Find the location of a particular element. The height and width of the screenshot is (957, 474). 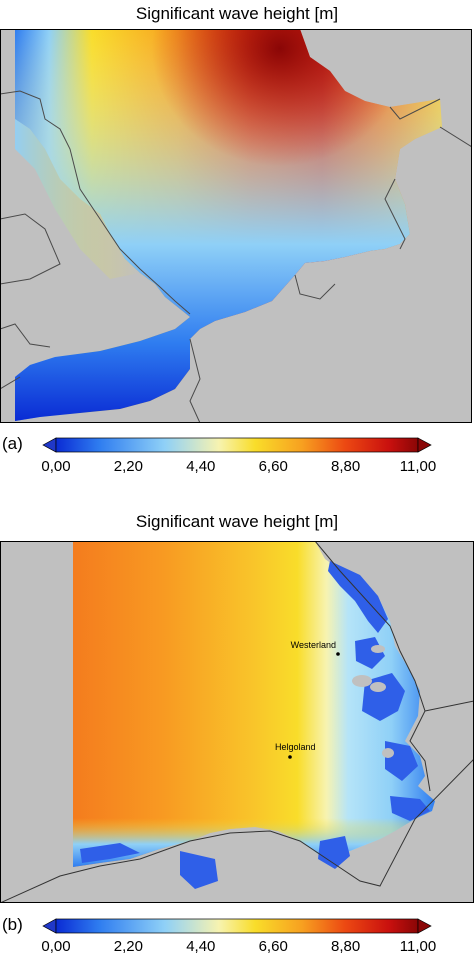

panel-b-title: Significant wave height [m] is located at coordinates (237, 521).